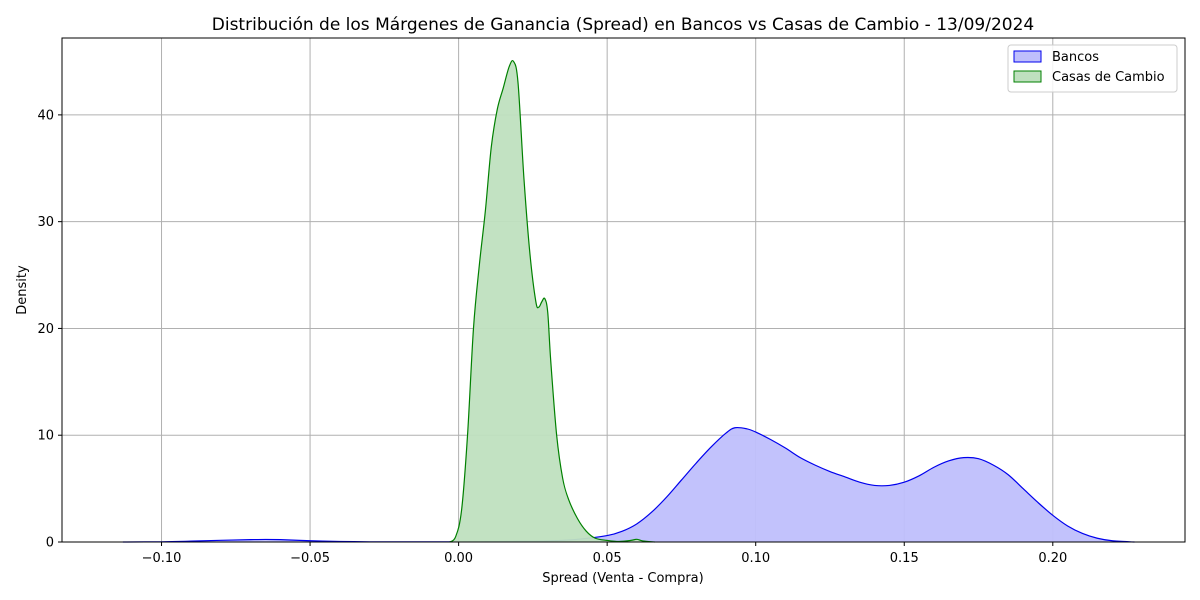 This screenshot has width=1200, height=600. What do you see at coordinates (310, 558) in the screenshot?
I see `x-tick-label: −0.05` at bounding box center [310, 558].